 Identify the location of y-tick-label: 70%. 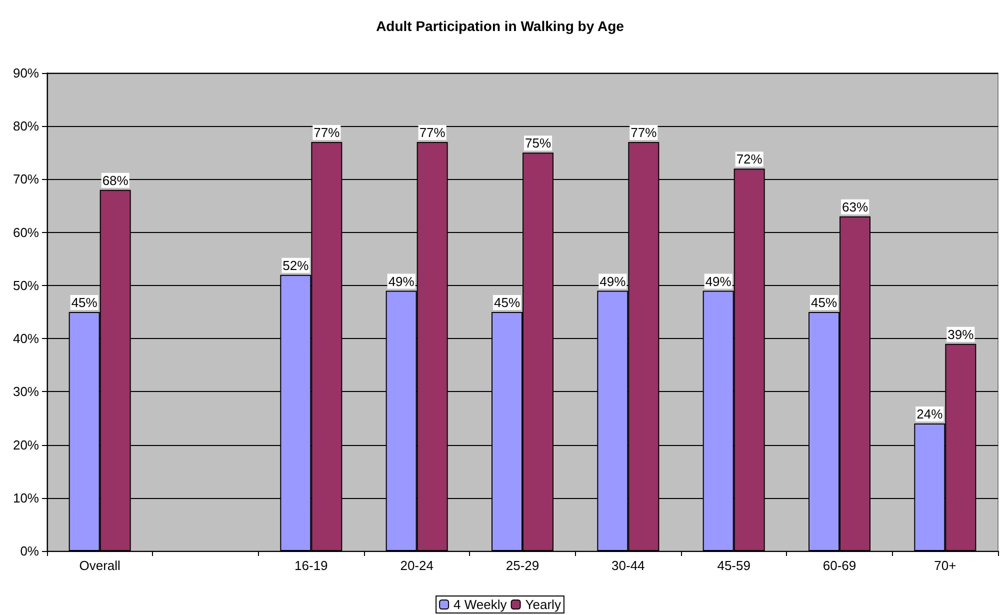
(26, 179).